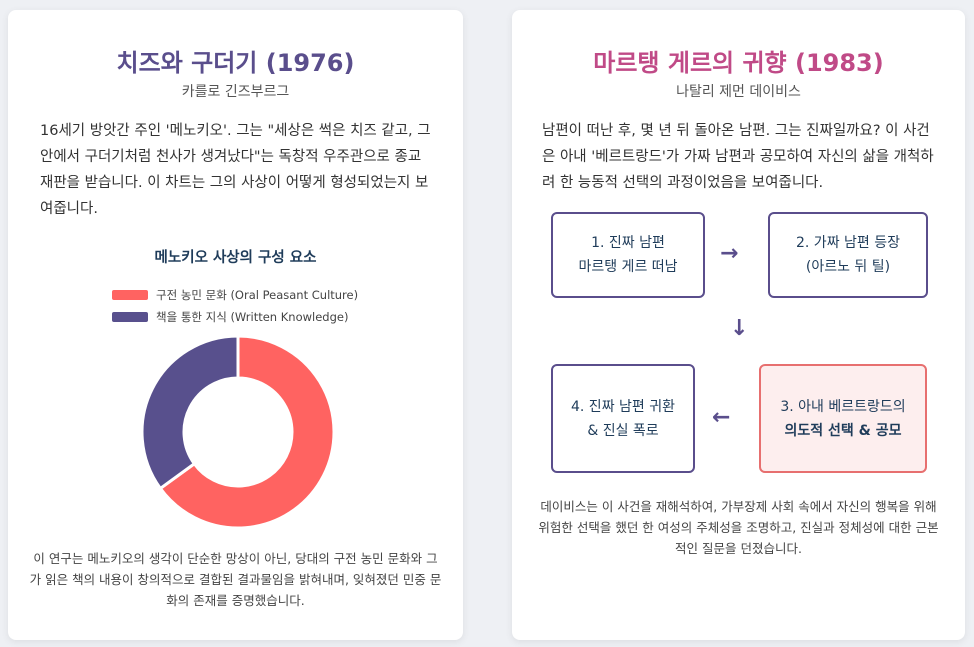 This screenshot has width=974, height=647. Describe the element at coordinates (628, 267) in the screenshot. I see `step-line: 마르탱 게르 떠남` at that location.